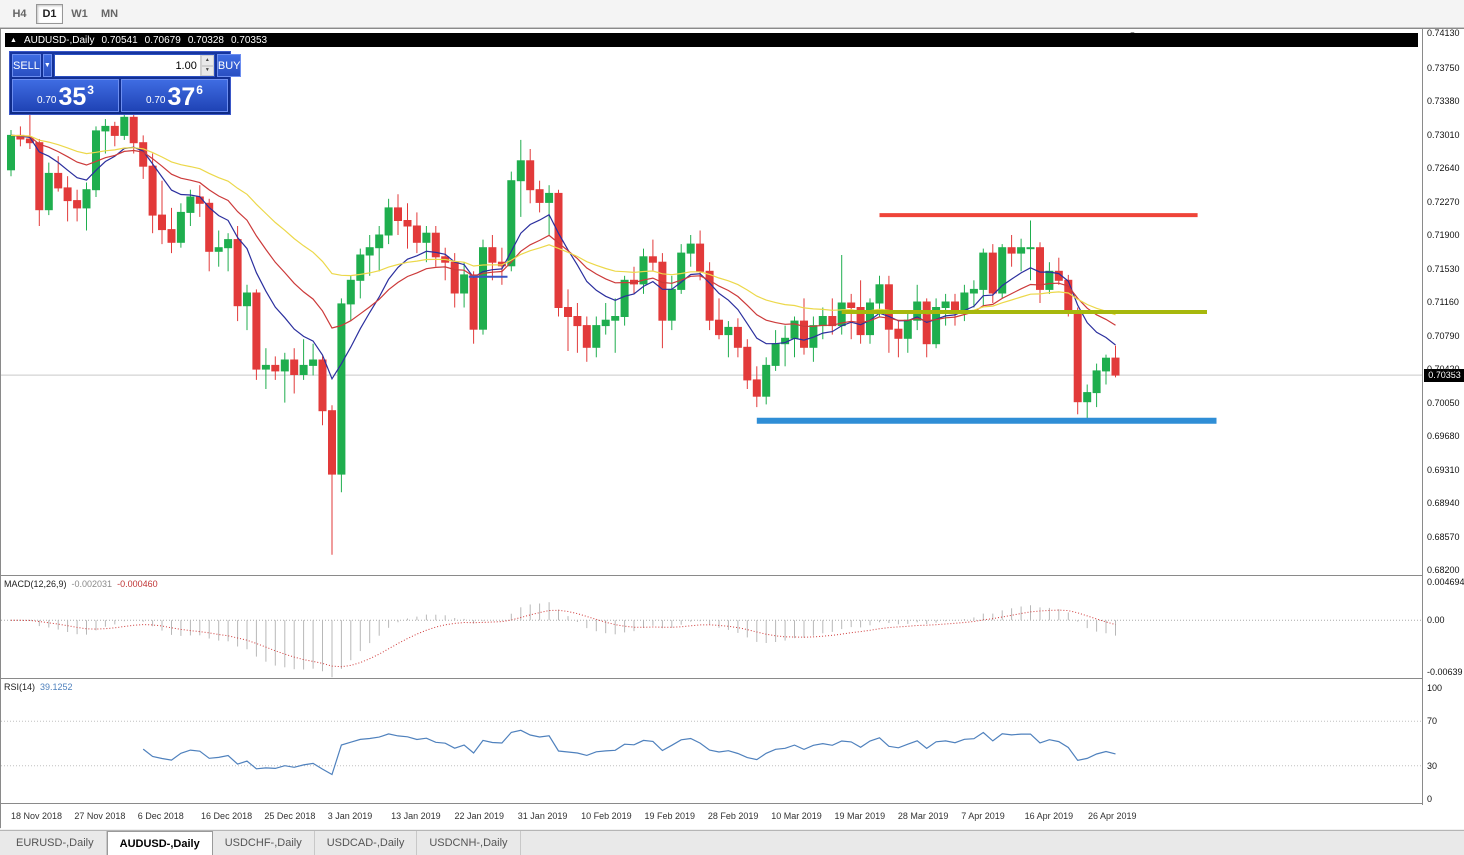  What do you see at coordinates (81, 584) in the screenshot?
I see `macd-indicator-label: MACD(12,26,9) -0.002031 -0.000460` at bounding box center [81, 584].